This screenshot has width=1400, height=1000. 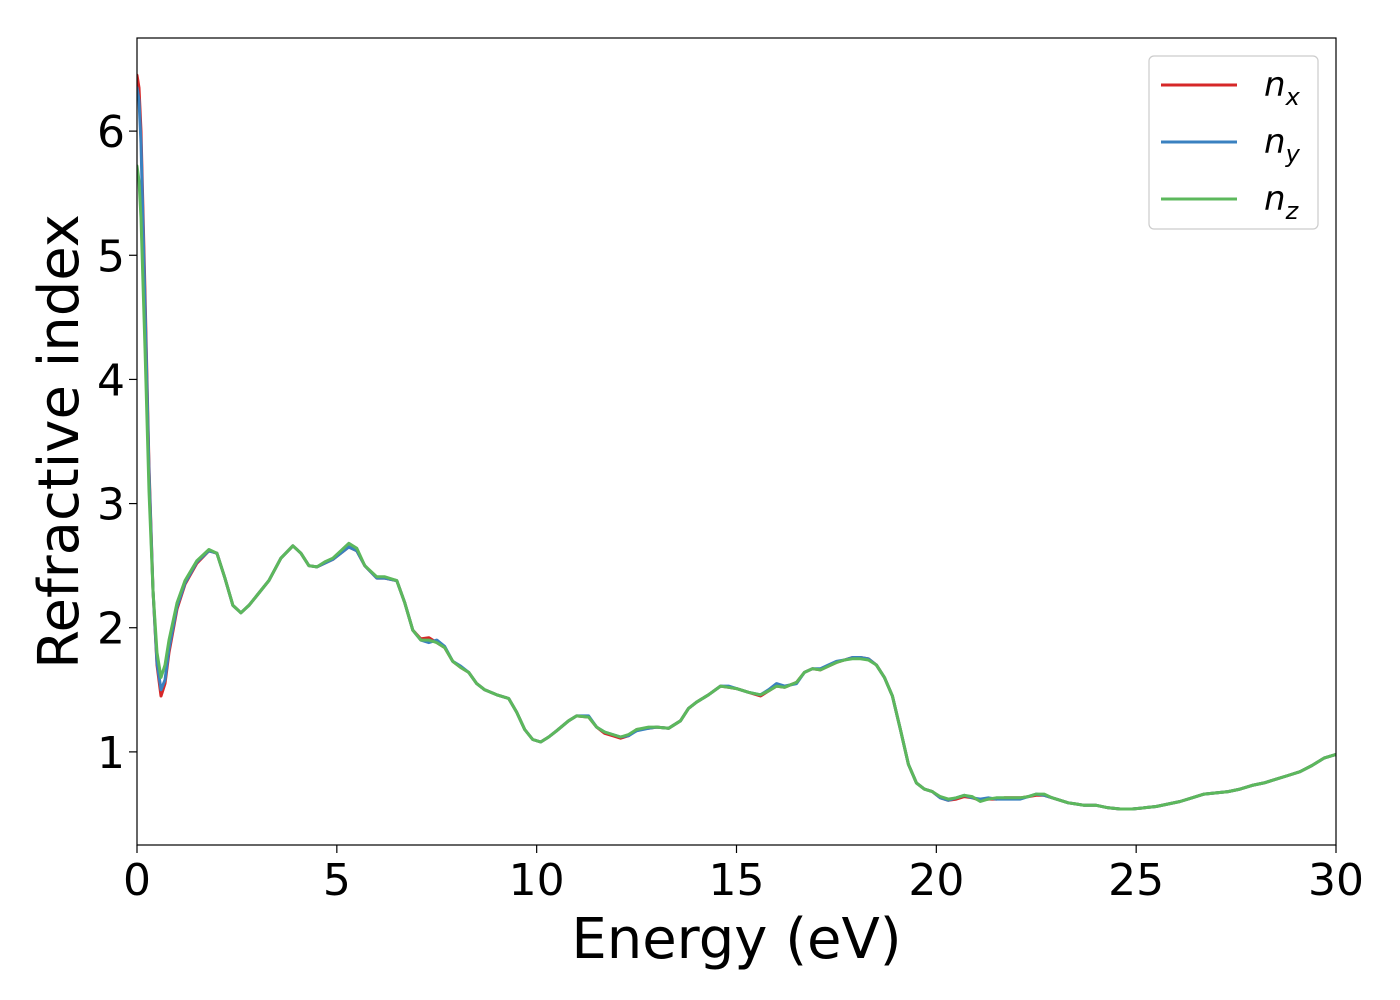 What do you see at coordinates (737, 880) in the screenshot?
I see `x-tick-label: 15` at bounding box center [737, 880].